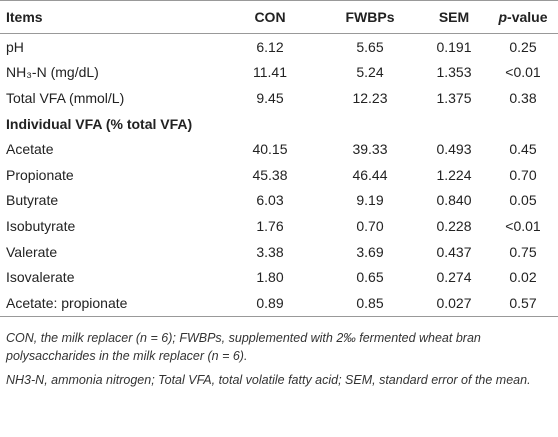 This screenshot has width=558, height=437. I want to click on header-cell: FWBPs, so click(370, 17).